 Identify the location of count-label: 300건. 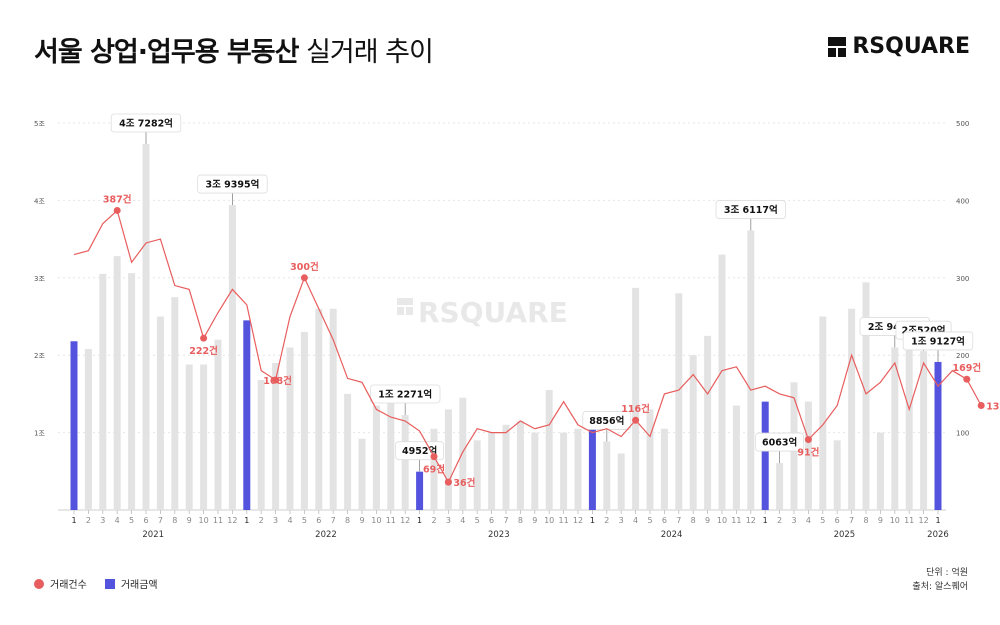
(304, 267).